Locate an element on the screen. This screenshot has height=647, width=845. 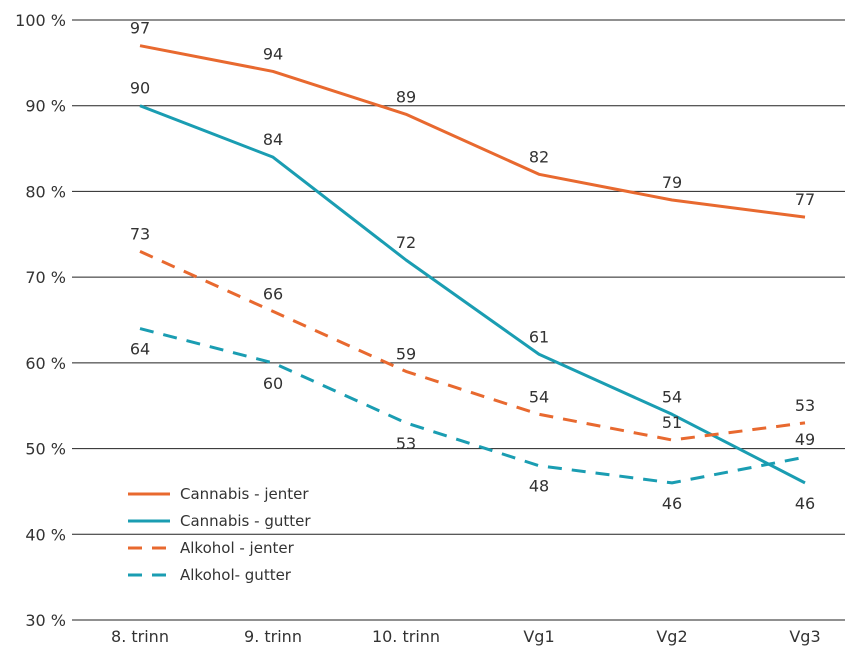
data-label: 89 is located at coordinates (406, 96).